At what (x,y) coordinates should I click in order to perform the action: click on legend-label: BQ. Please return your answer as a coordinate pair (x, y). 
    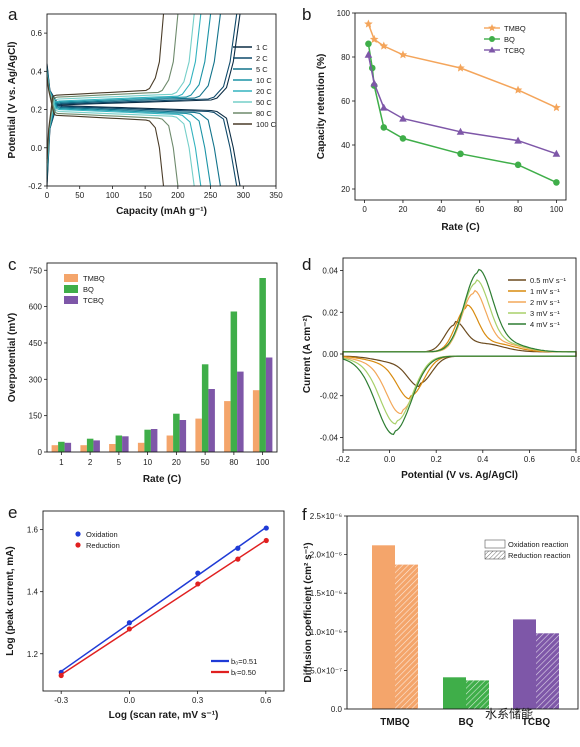
    Looking at the image, I should click on (509, 39).